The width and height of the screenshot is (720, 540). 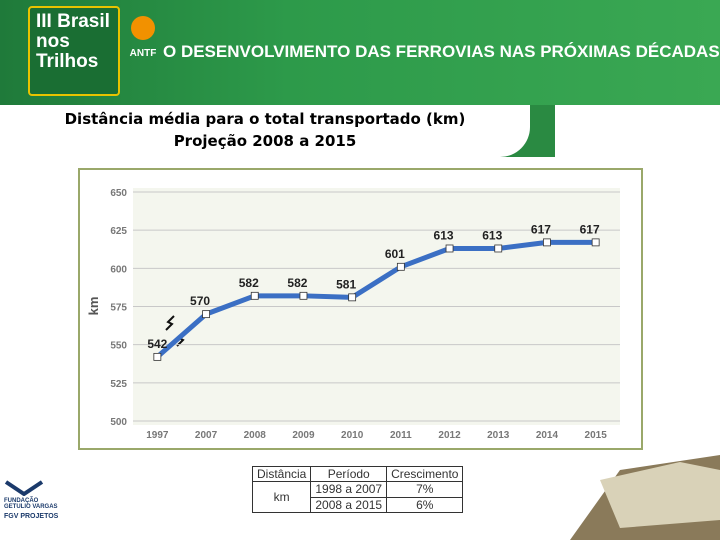 What do you see at coordinates (375, 299) in the screenshot?
I see `data-line` at bounding box center [375, 299].